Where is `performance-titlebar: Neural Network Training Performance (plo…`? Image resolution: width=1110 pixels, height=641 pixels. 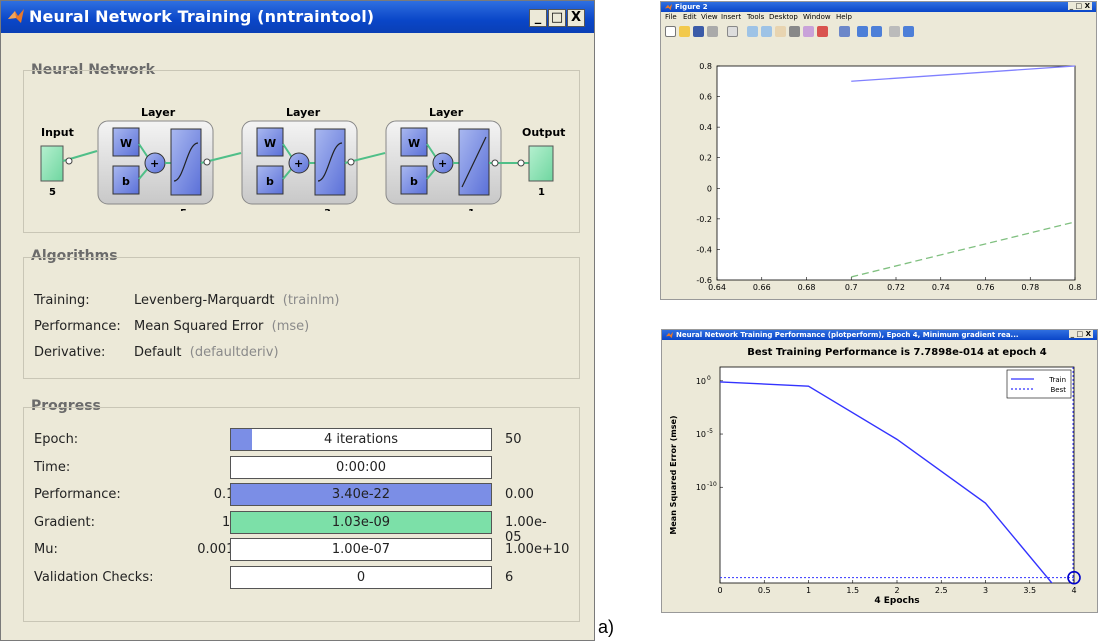
performance-titlebar: Neural Network Training Performance (plo… is located at coordinates (879, 335).